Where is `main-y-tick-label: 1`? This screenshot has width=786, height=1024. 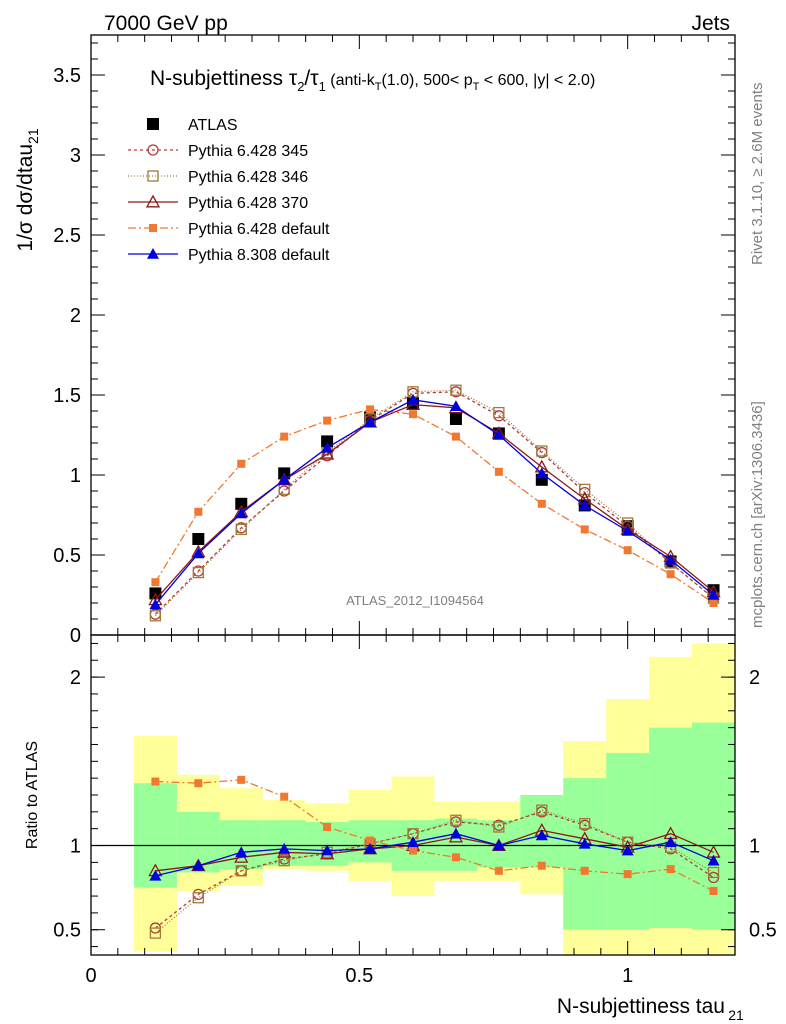
main-y-tick-label: 1 is located at coordinates (75, 476).